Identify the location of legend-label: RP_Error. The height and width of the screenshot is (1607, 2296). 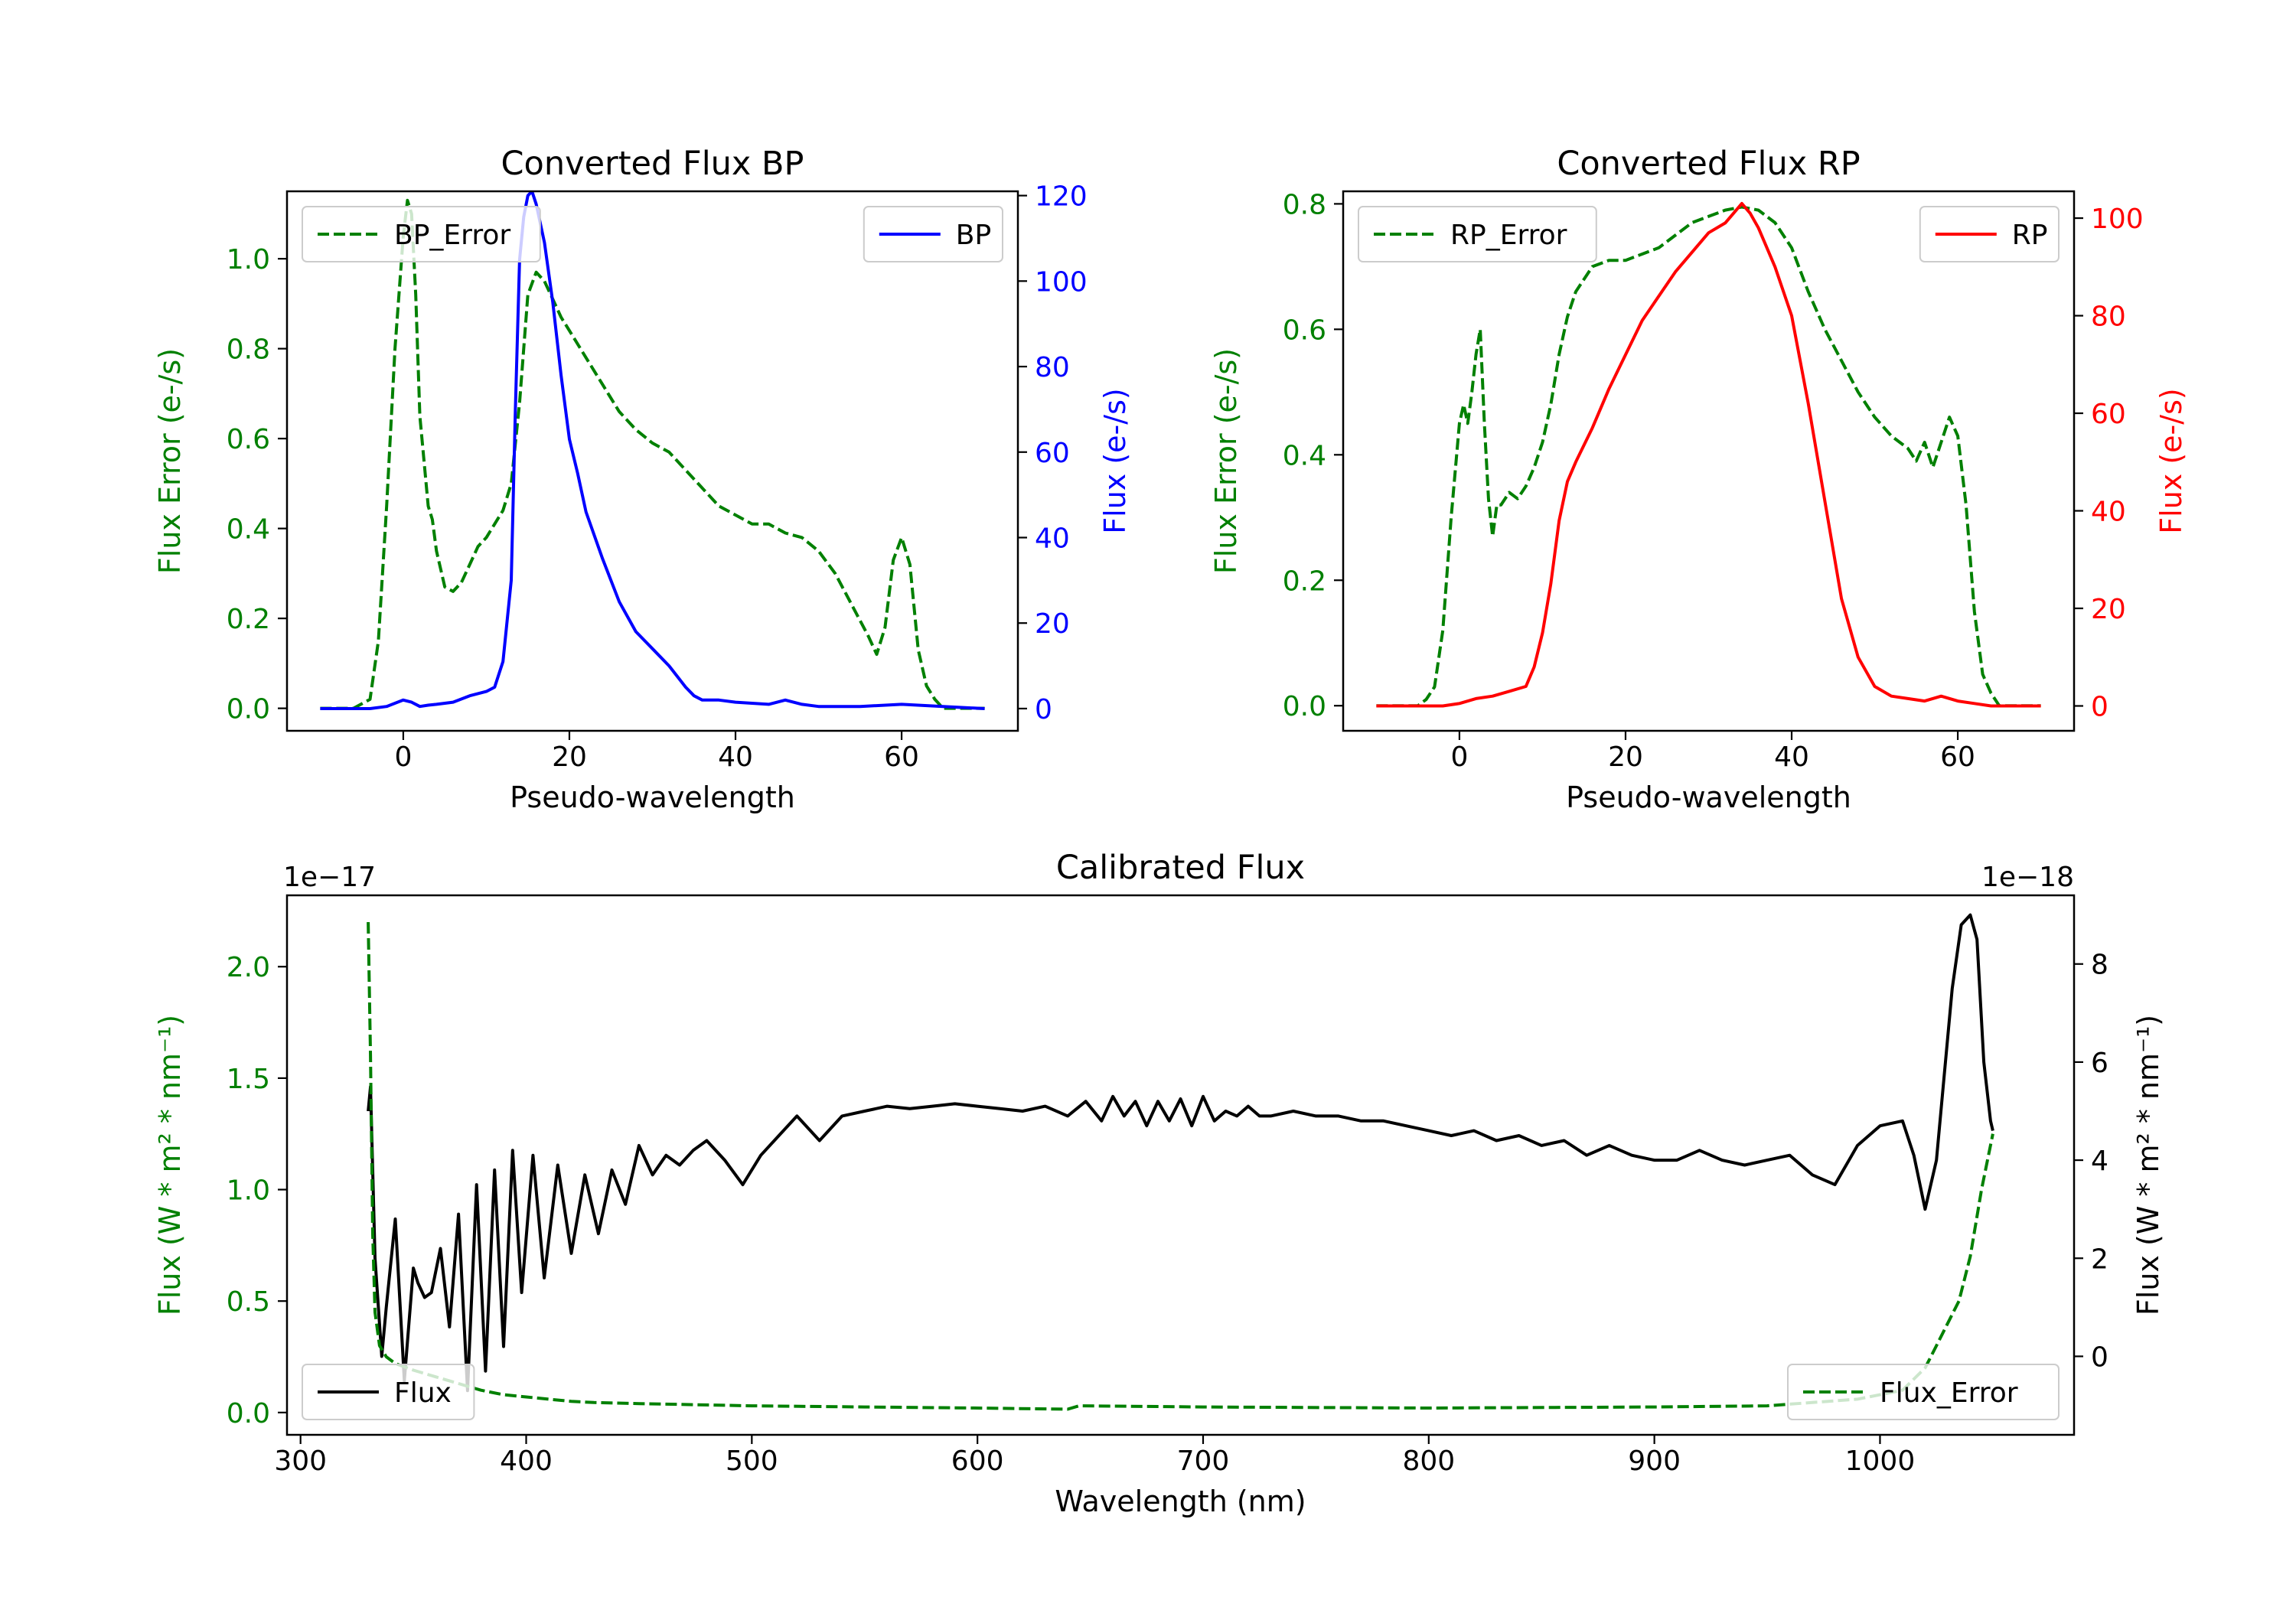
(1508, 235).